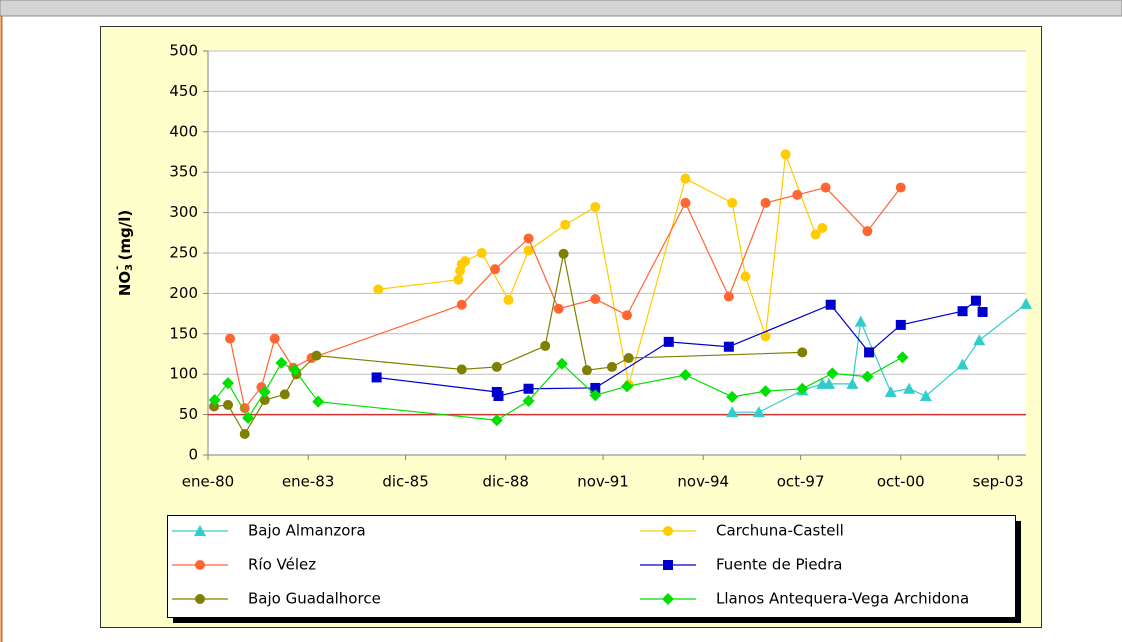 The width and height of the screenshot is (1122, 642). I want to click on x-tick-label: ene-83, so click(308, 482).